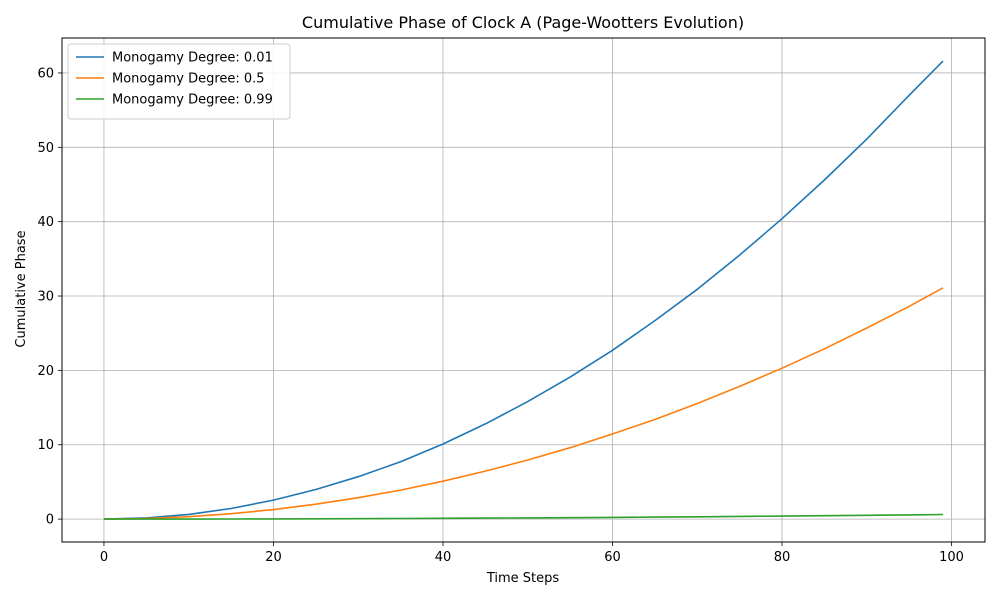 This screenshot has height=600, width=1000. I want to click on legend-entry-label: Monogamy Degree: 0.01, so click(192, 58).